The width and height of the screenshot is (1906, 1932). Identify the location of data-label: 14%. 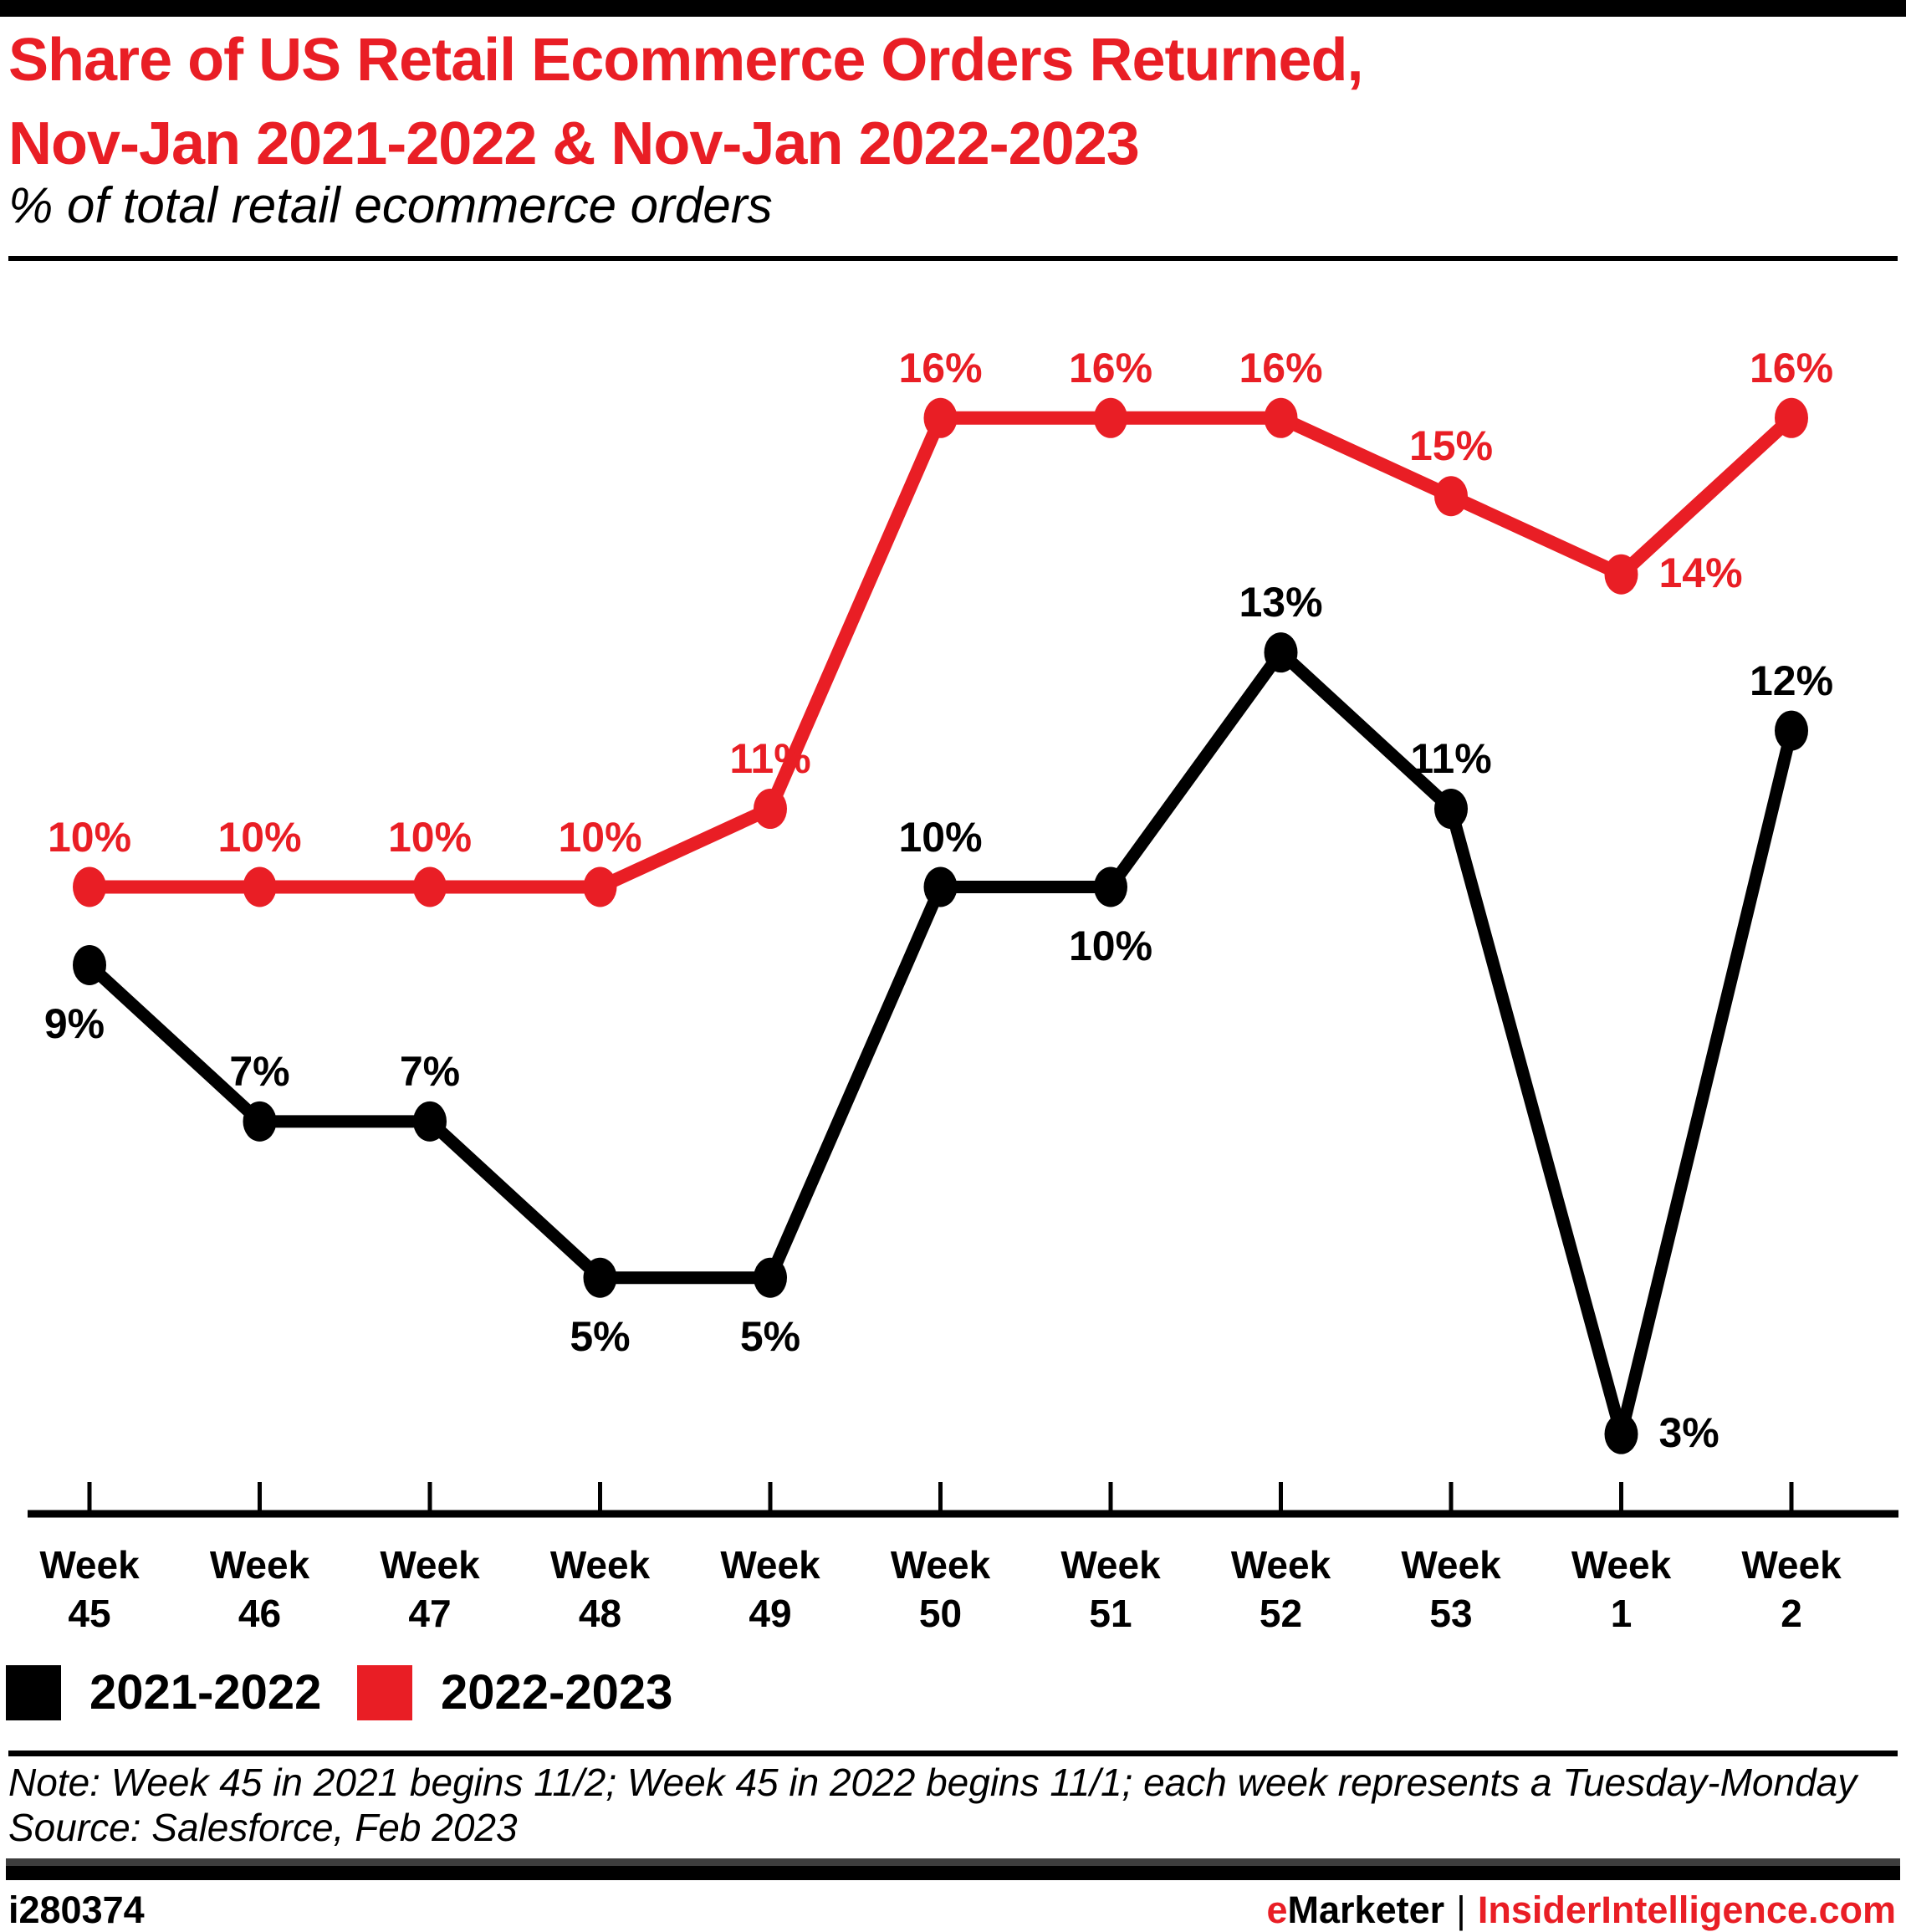
(1700, 572).